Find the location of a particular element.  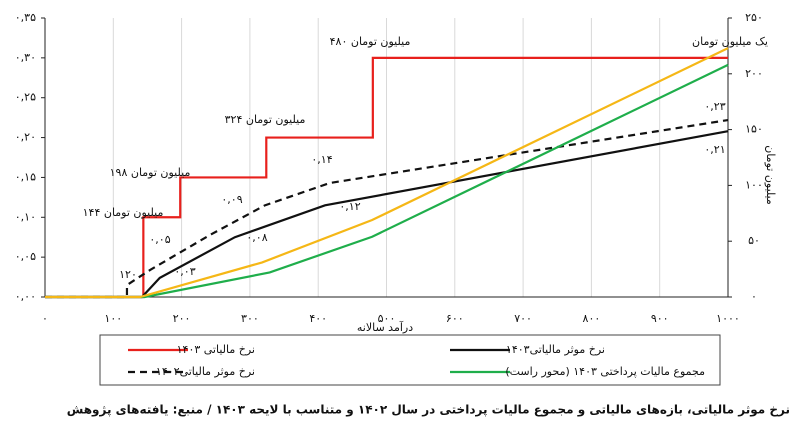

annotation: ۱۴۴ میلیون تومان is located at coordinates (123, 212).